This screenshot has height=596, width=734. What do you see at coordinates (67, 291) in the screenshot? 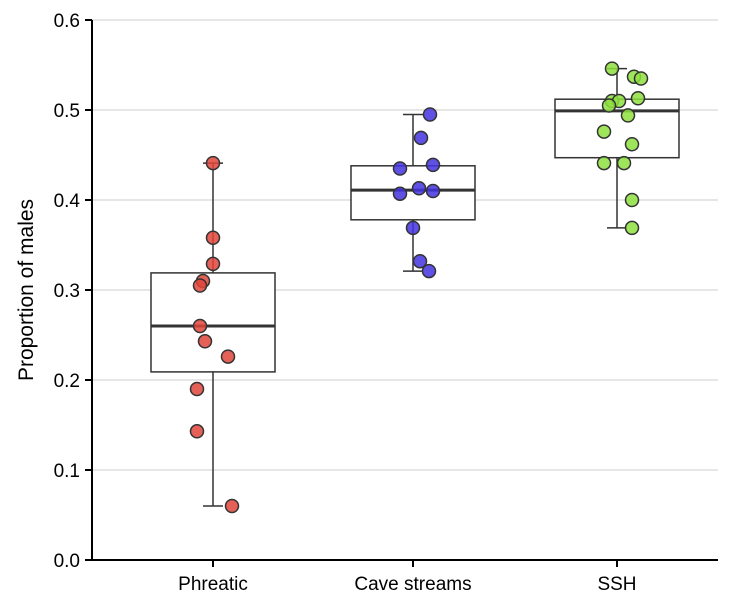
I see `y-tick-label: 0.3` at bounding box center [67, 291].